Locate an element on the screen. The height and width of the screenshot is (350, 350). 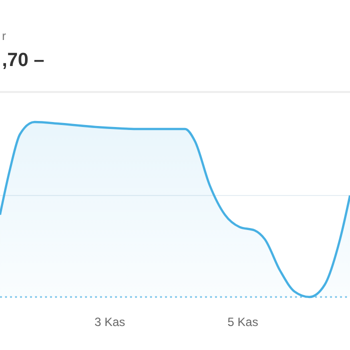
text: r is located at coordinates (4, 36).